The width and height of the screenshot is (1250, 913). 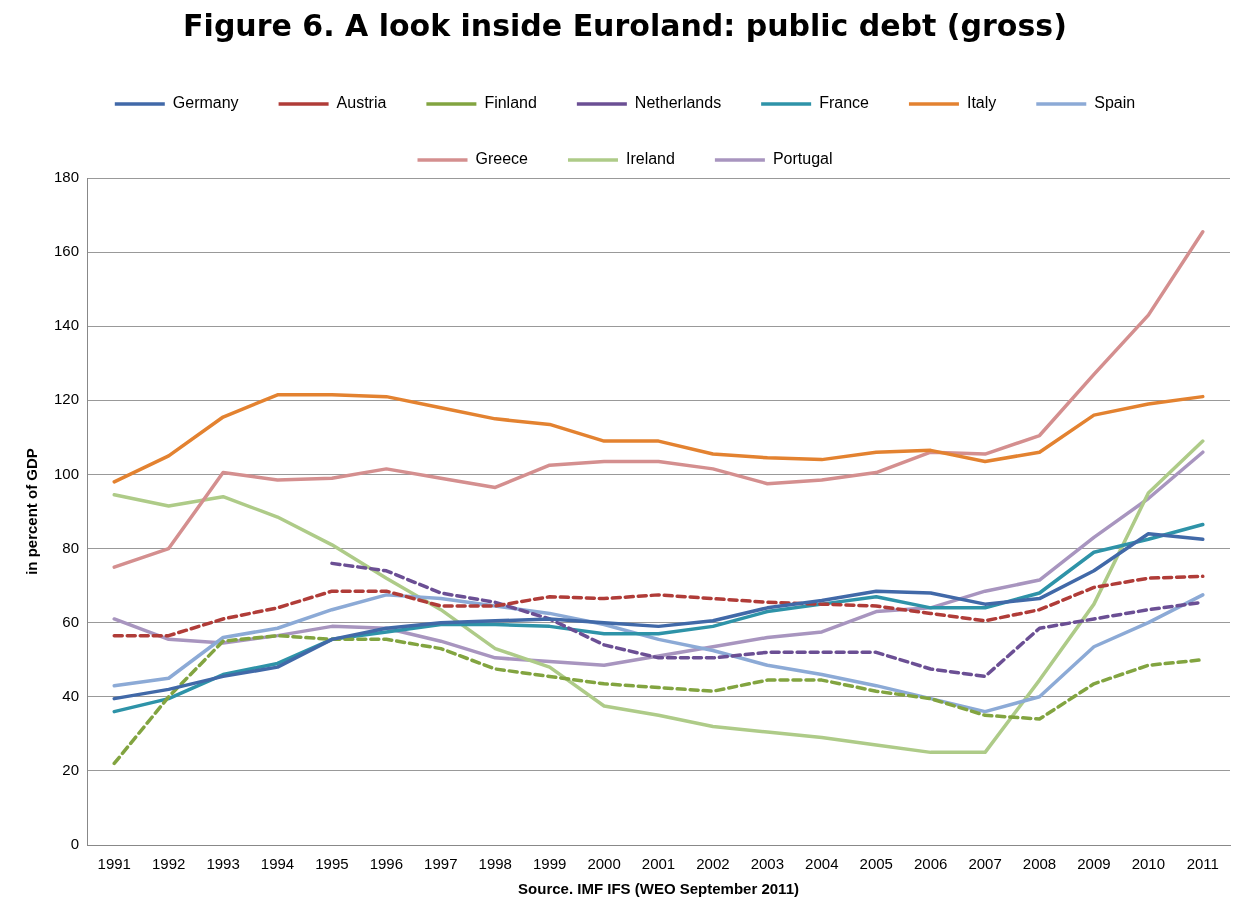 What do you see at coordinates (1202, 864) in the screenshot?
I see `x-tick-label: 2011` at bounding box center [1202, 864].